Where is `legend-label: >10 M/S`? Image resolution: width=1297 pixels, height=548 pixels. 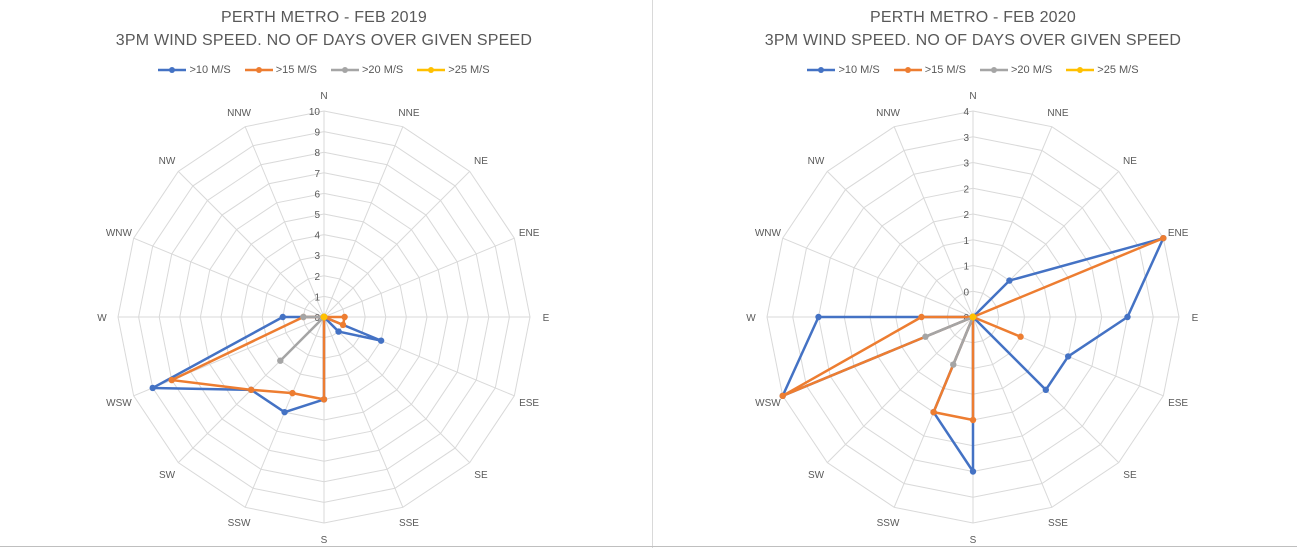
legend-label: >10 M/S is located at coordinates (210, 70).